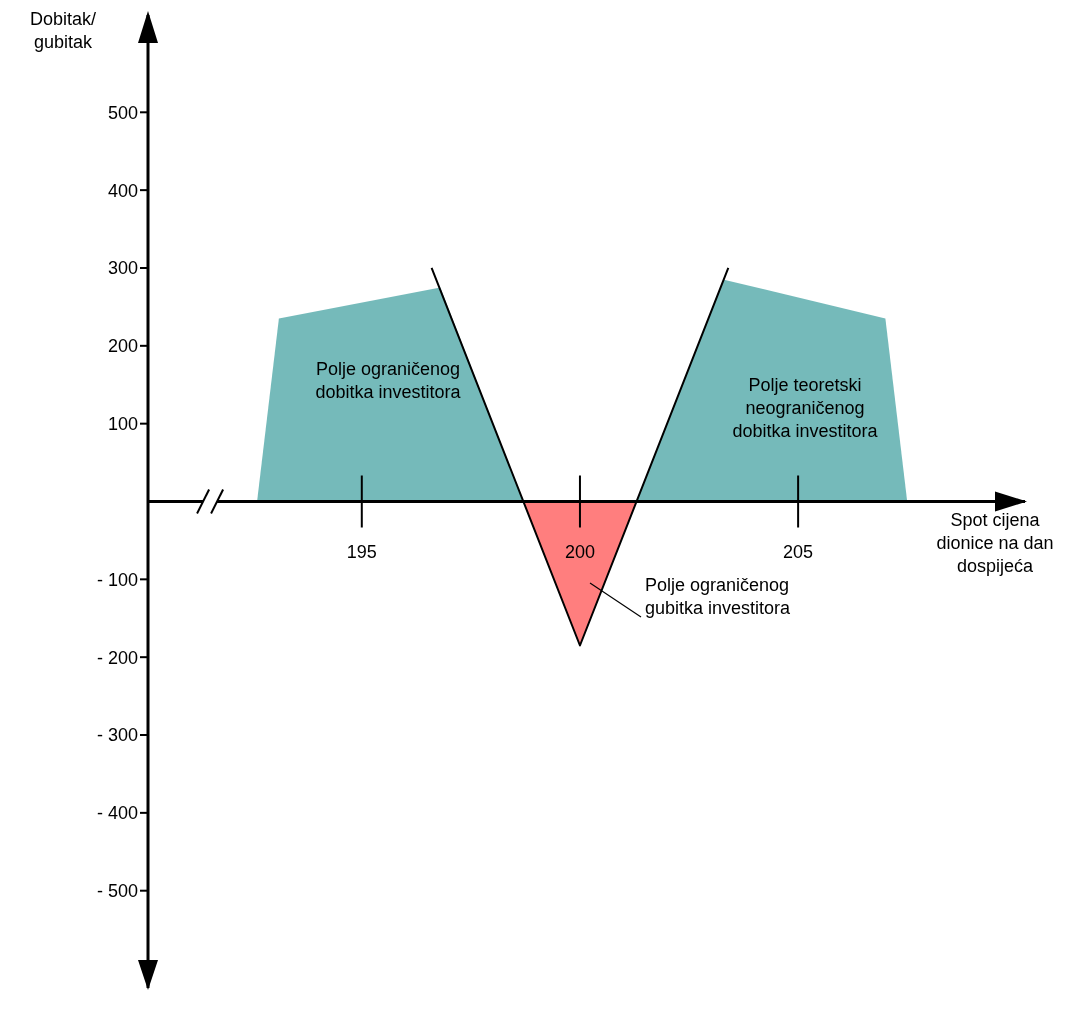 This screenshot has width=1082, height=1011. What do you see at coordinates (798, 551) in the screenshot?
I see `x-tick-label: 205` at bounding box center [798, 551].